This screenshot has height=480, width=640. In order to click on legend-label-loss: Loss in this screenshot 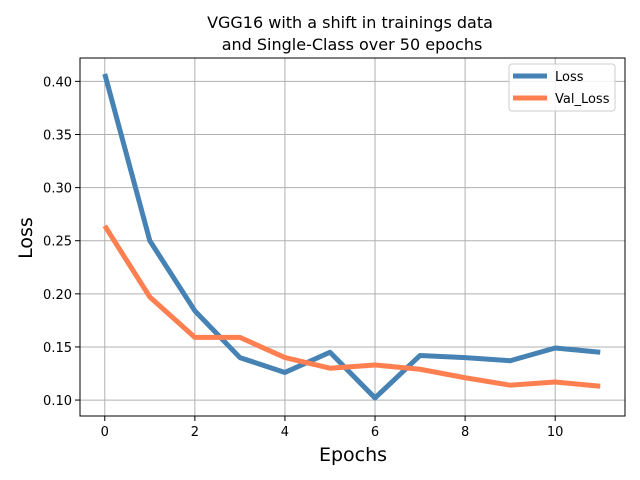, I will do `click(569, 77)`.